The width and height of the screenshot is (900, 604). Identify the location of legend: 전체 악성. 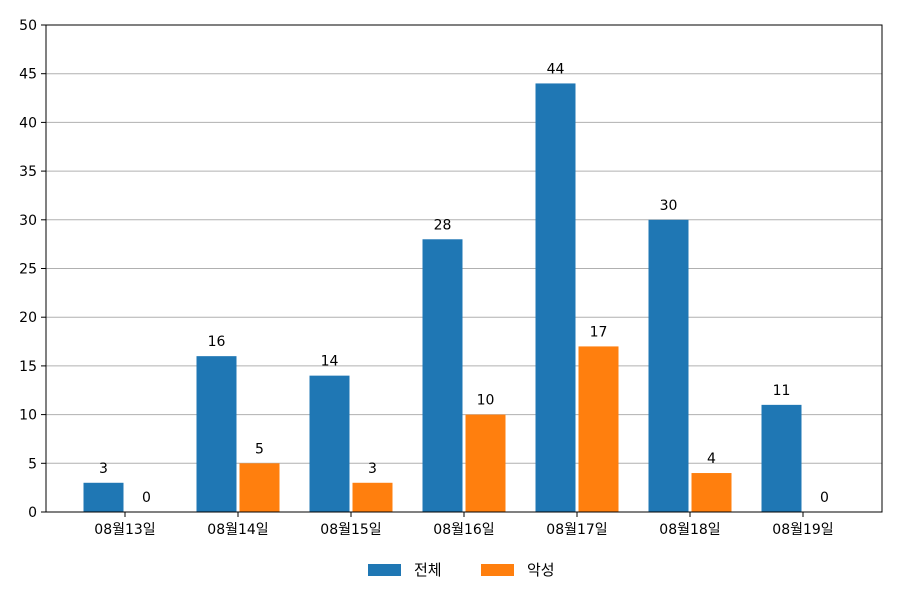
(461, 570).